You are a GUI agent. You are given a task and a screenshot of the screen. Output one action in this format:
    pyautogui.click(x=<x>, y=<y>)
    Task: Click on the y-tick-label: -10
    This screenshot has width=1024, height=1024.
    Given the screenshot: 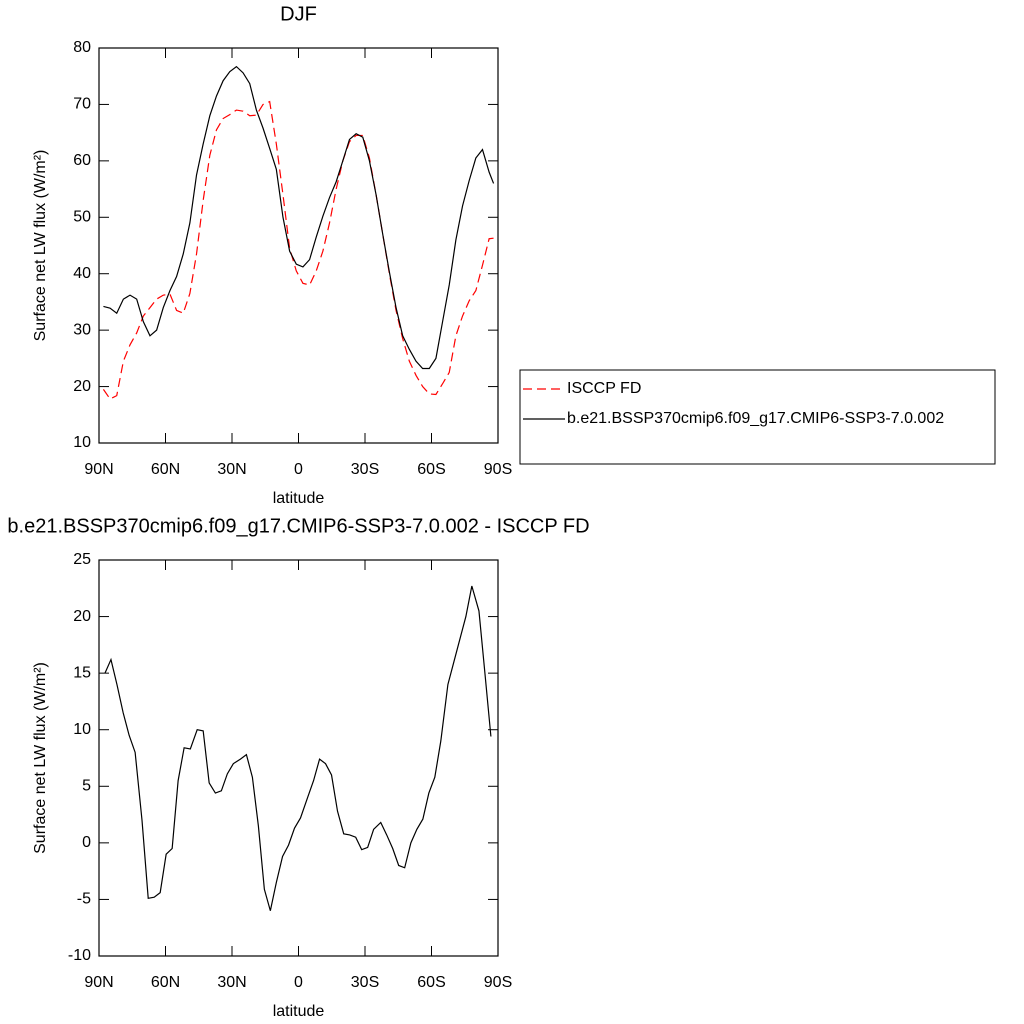 What is the action you would take?
    pyautogui.click(x=79, y=955)
    